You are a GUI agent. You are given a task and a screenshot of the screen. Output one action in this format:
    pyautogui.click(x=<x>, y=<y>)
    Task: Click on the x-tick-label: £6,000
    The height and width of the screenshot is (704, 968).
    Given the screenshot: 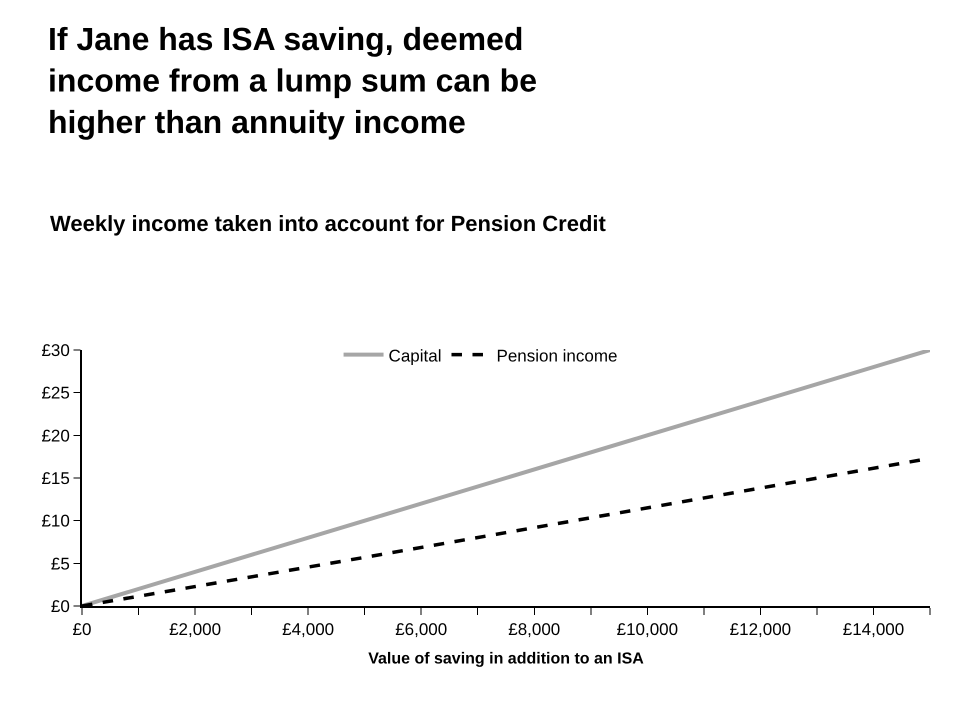 What is the action you would take?
    pyautogui.click(x=421, y=630)
    